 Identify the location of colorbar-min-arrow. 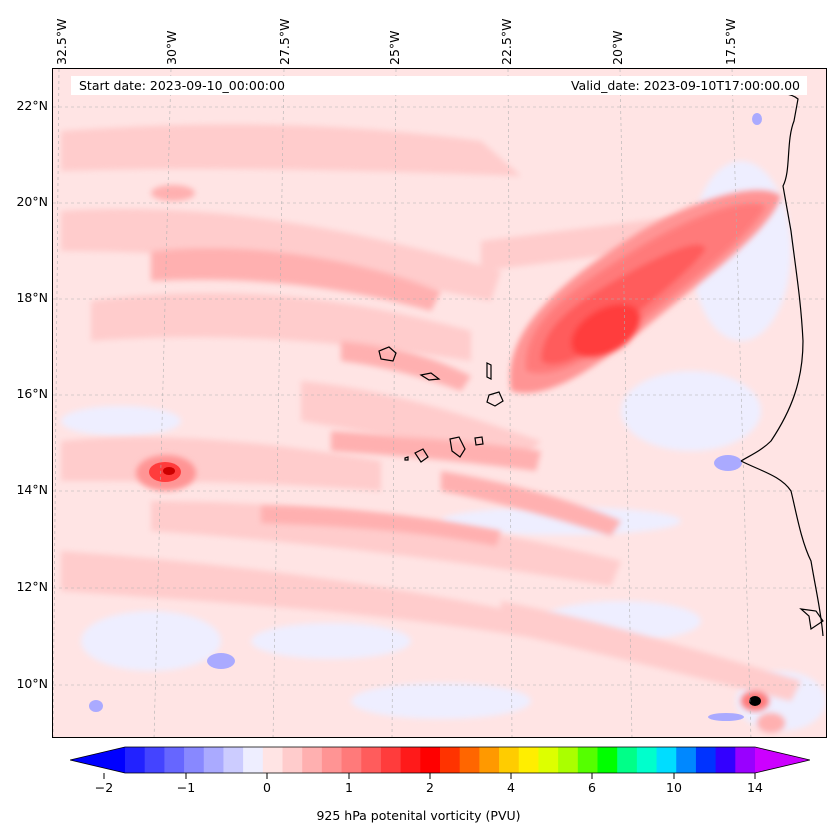
(97, 760).